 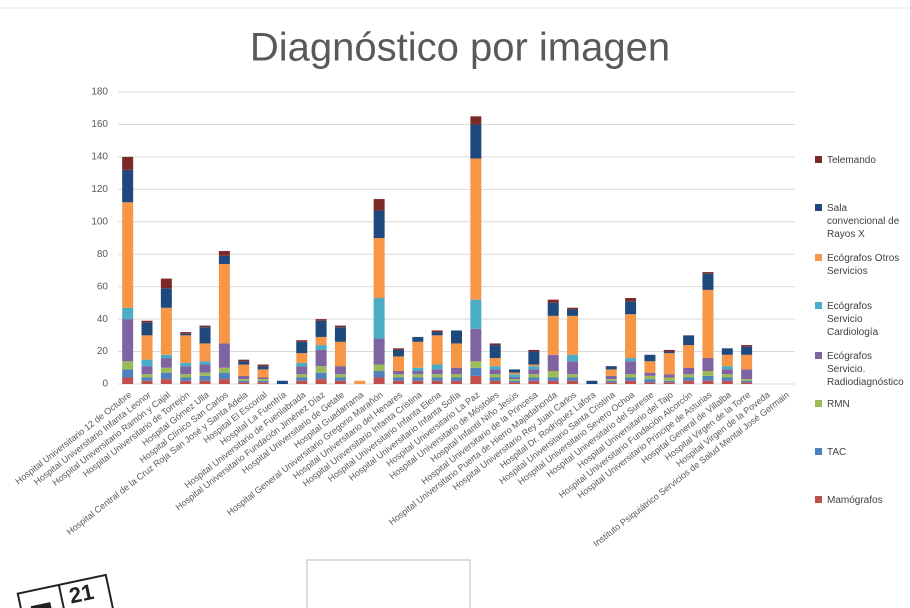 I want to click on legend-item: Ecógrafos Otros Servicios, so click(x=861, y=265).